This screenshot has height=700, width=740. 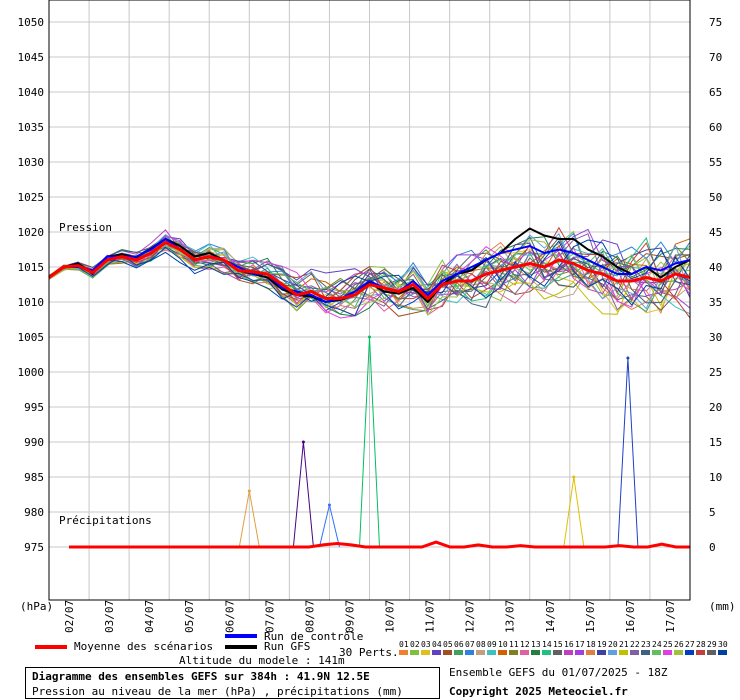 I want to click on ensemble-run-label: Ensemble GEFS du 01/07/2025 - 18Z, so click(x=558, y=672).